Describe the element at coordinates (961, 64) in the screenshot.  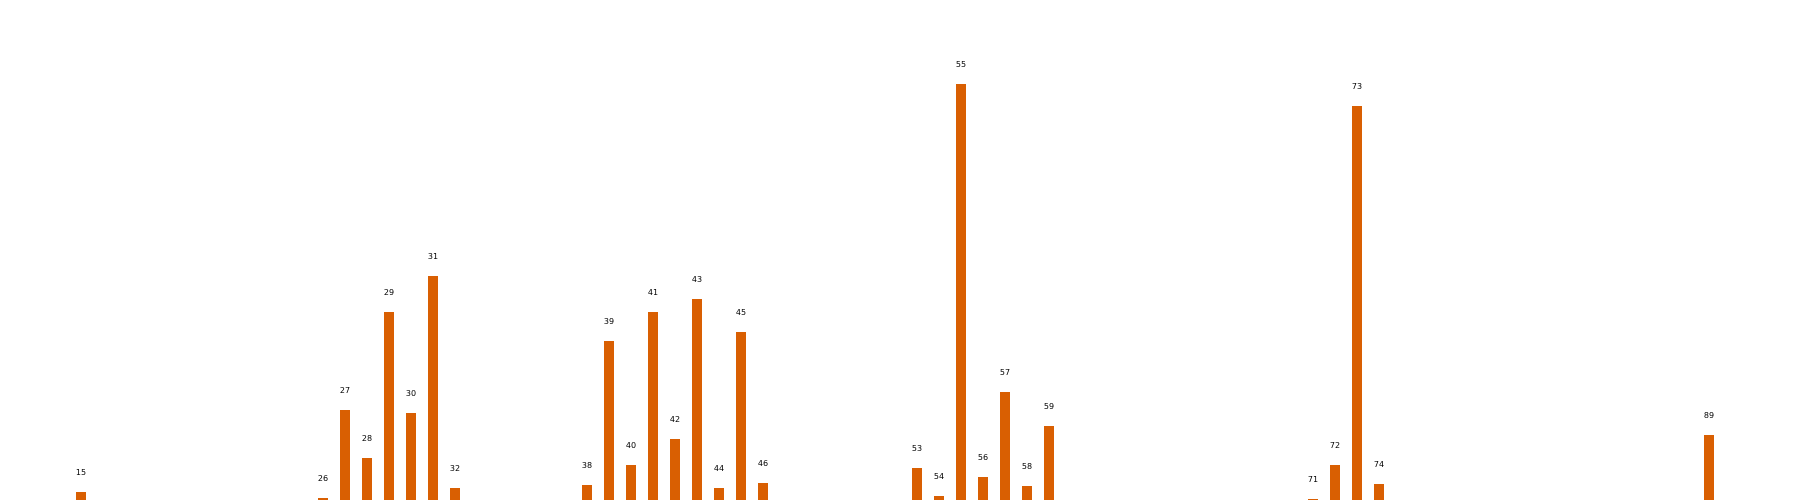
I see `bar-label-55: 55` at that location.